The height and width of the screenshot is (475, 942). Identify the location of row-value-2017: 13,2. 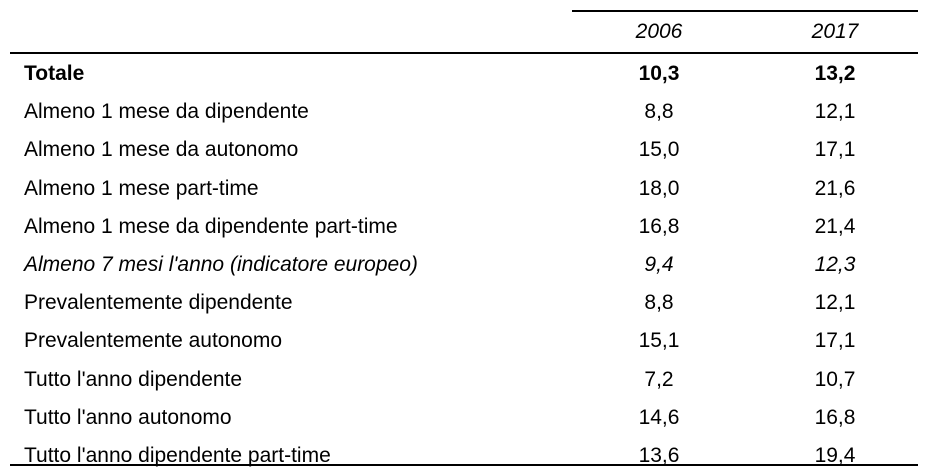
(835, 73).